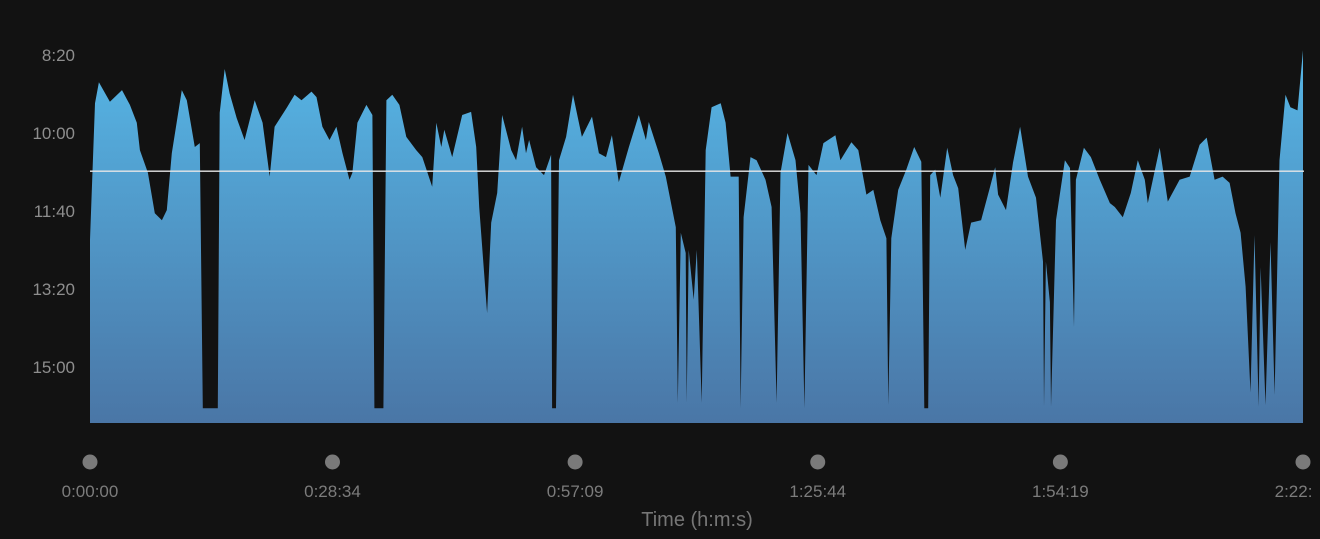 The width and height of the screenshot is (1320, 539). What do you see at coordinates (1297, 491) in the screenshot?
I see `x-tick-label: 2:22:54` at bounding box center [1297, 491].